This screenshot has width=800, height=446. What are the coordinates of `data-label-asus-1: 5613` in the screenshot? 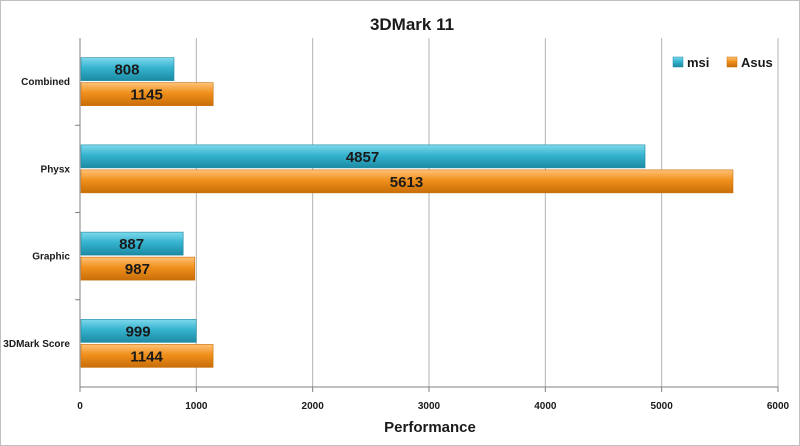 It's located at (406, 182).